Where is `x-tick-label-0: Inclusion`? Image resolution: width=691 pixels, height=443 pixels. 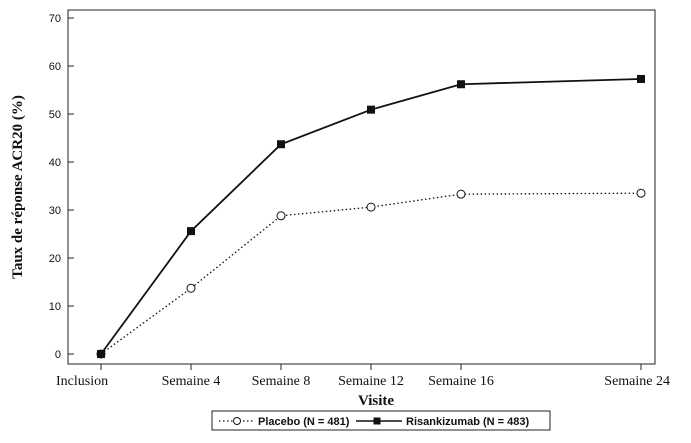 x-tick-label-0: Inclusion is located at coordinates (82, 381).